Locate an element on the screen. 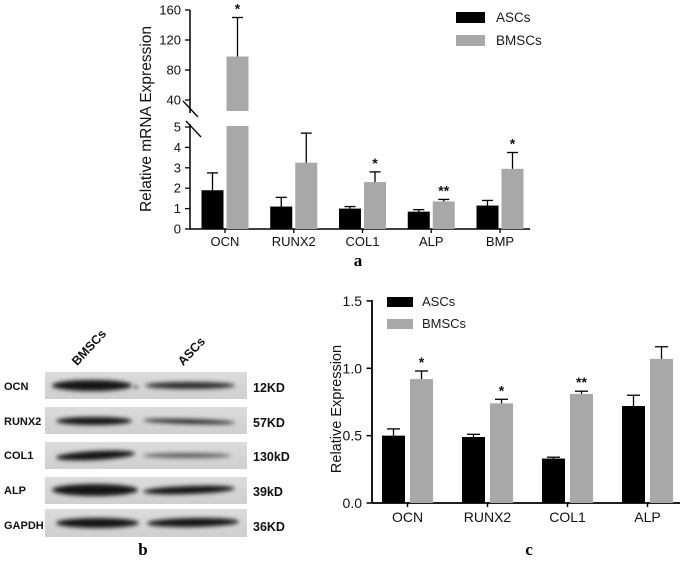 The height and width of the screenshot is (562, 685). y-tick-label: 4 is located at coordinates (177, 147).